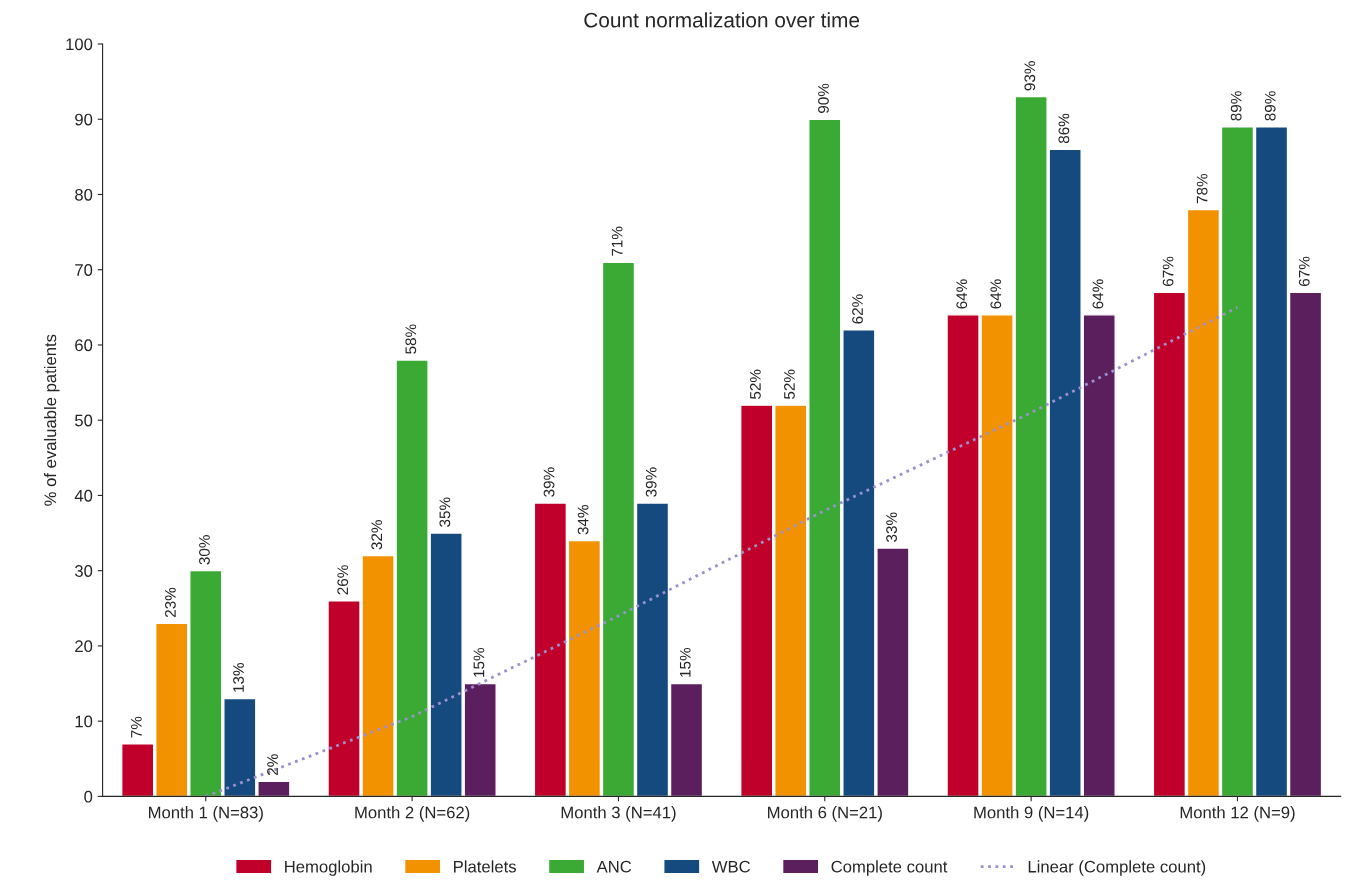  I want to click on y-tick-label: 60, so click(84, 345).